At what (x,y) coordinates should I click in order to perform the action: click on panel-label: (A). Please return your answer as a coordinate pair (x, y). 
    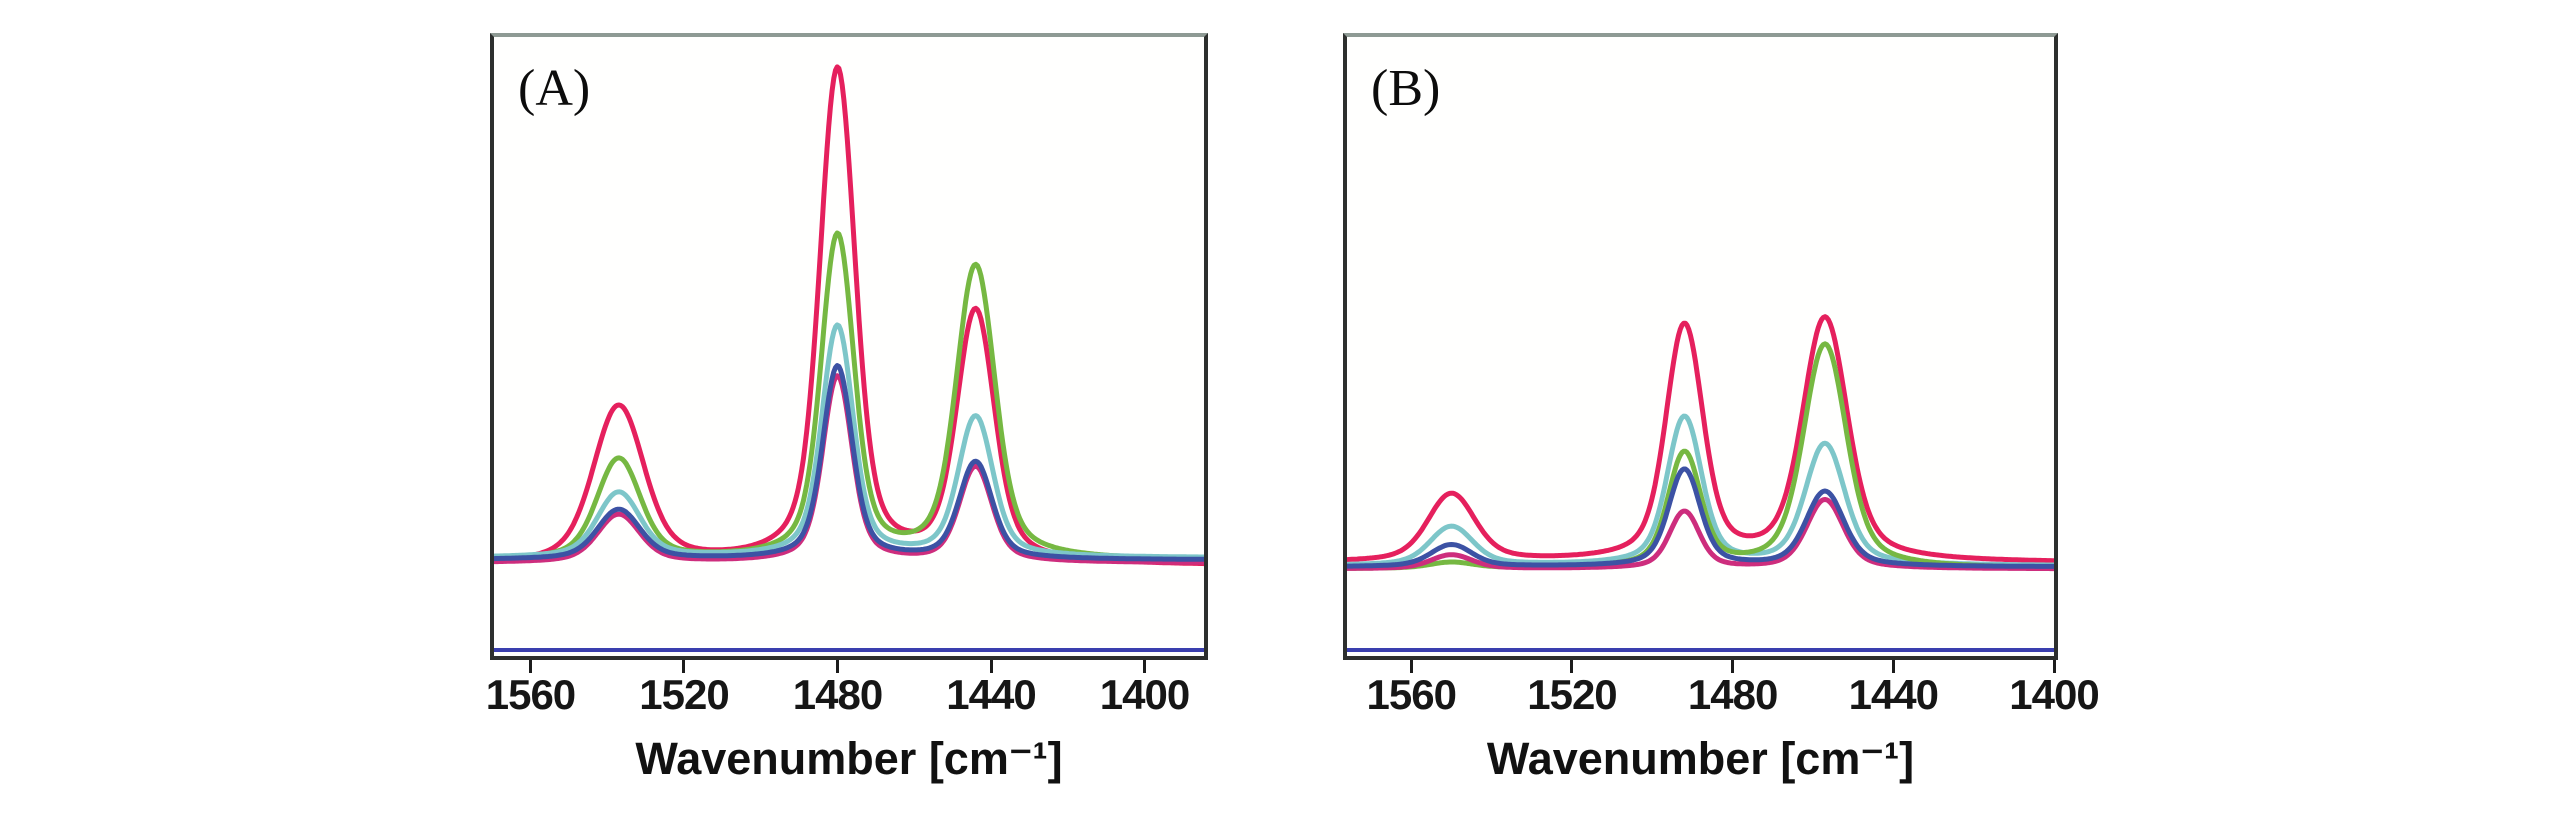
    Looking at the image, I should click on (554, 88).